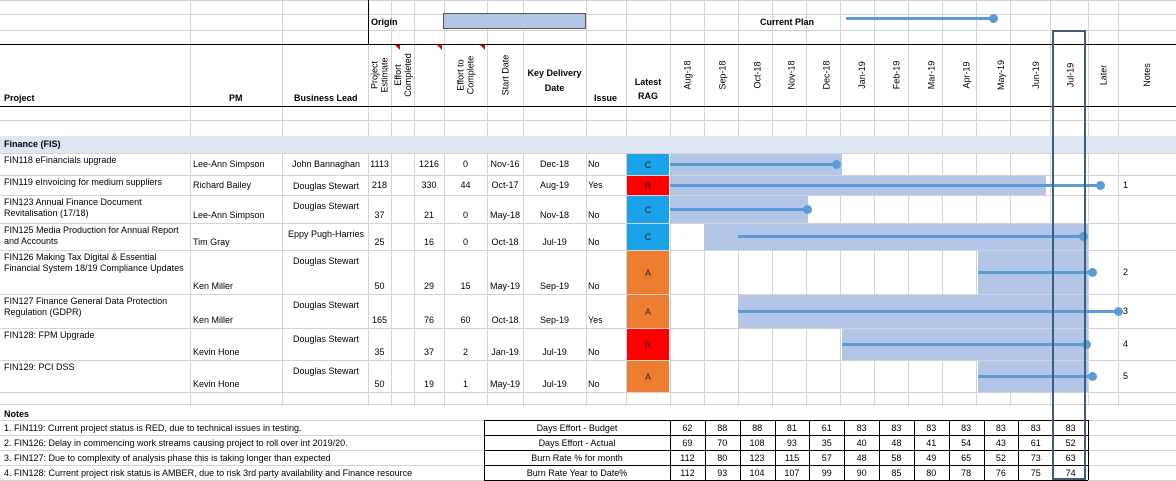 This screenshot has height=481, width=1176. I want to click on summary-cell: 107, so click(792, 473).